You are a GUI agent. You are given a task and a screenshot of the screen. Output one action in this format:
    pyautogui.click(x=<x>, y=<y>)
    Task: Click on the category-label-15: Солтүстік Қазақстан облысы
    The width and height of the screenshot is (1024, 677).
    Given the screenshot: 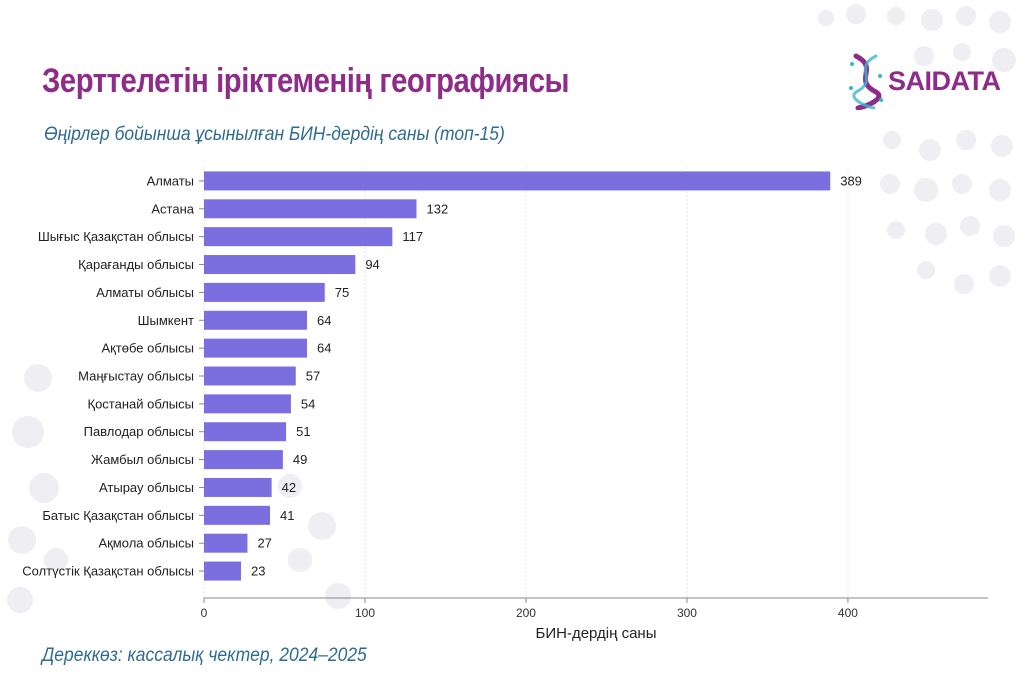 What is the action you would take?
    pyautogui.click(x=108, y=571)
    